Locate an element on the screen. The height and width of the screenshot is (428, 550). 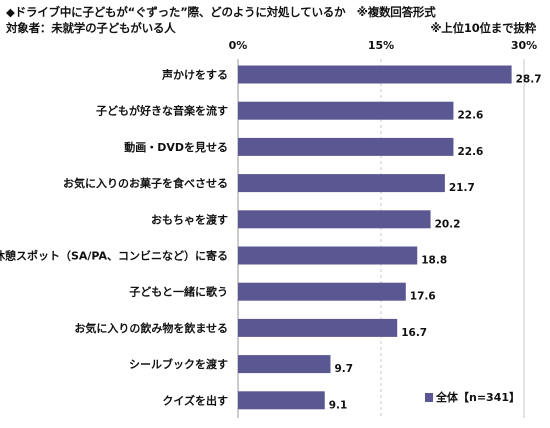
value-label: 9.1 is located at coordinates (338, 405).